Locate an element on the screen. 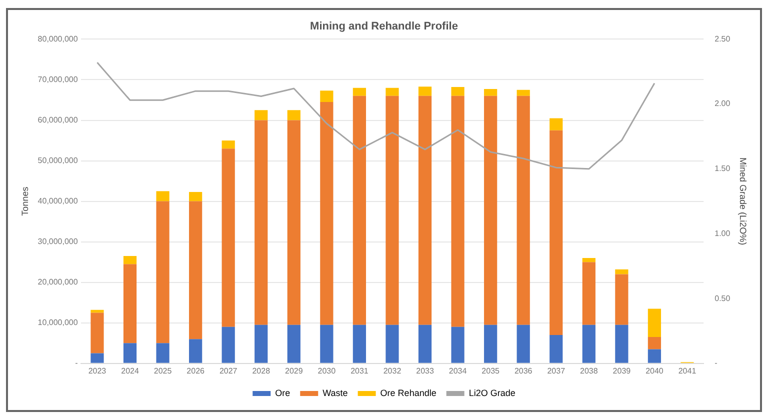  x-tick-label: 2028 is located at coordinates (261, 371).